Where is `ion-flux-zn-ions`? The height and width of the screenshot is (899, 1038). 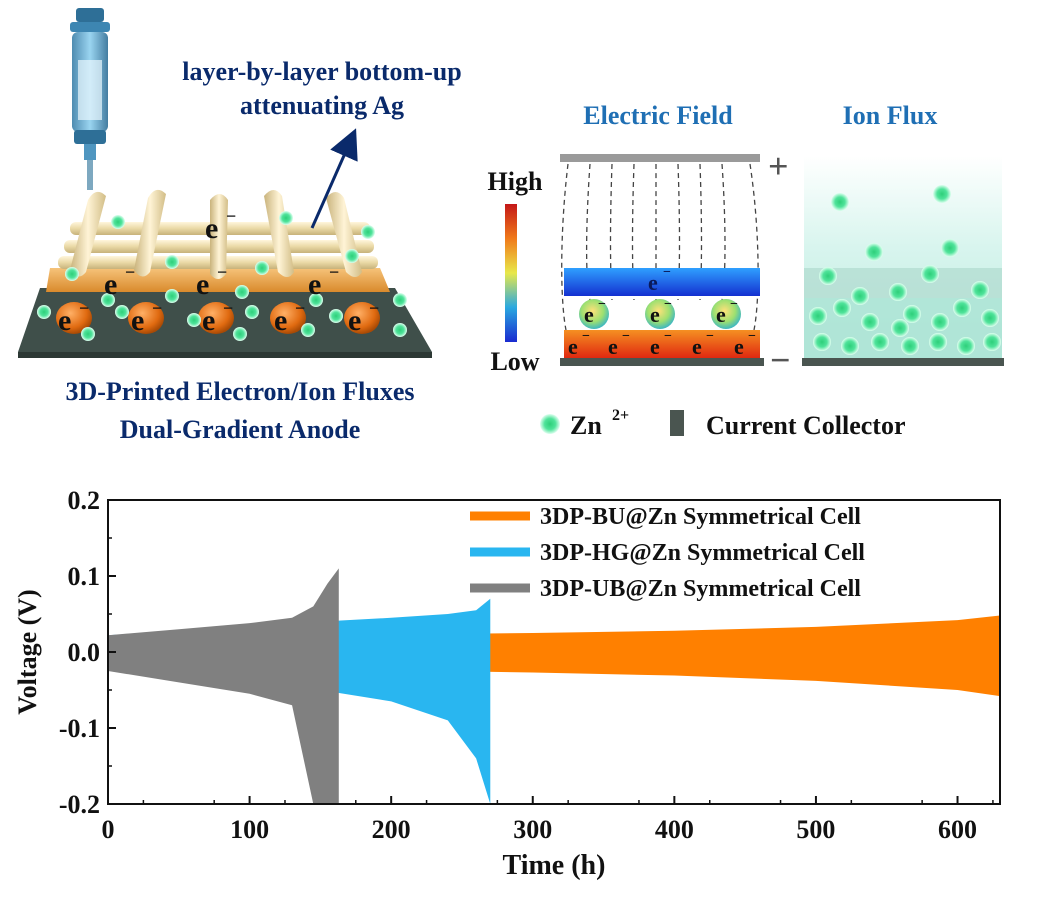
ion-flux-zn-ions is located at coordinates (905, 270).